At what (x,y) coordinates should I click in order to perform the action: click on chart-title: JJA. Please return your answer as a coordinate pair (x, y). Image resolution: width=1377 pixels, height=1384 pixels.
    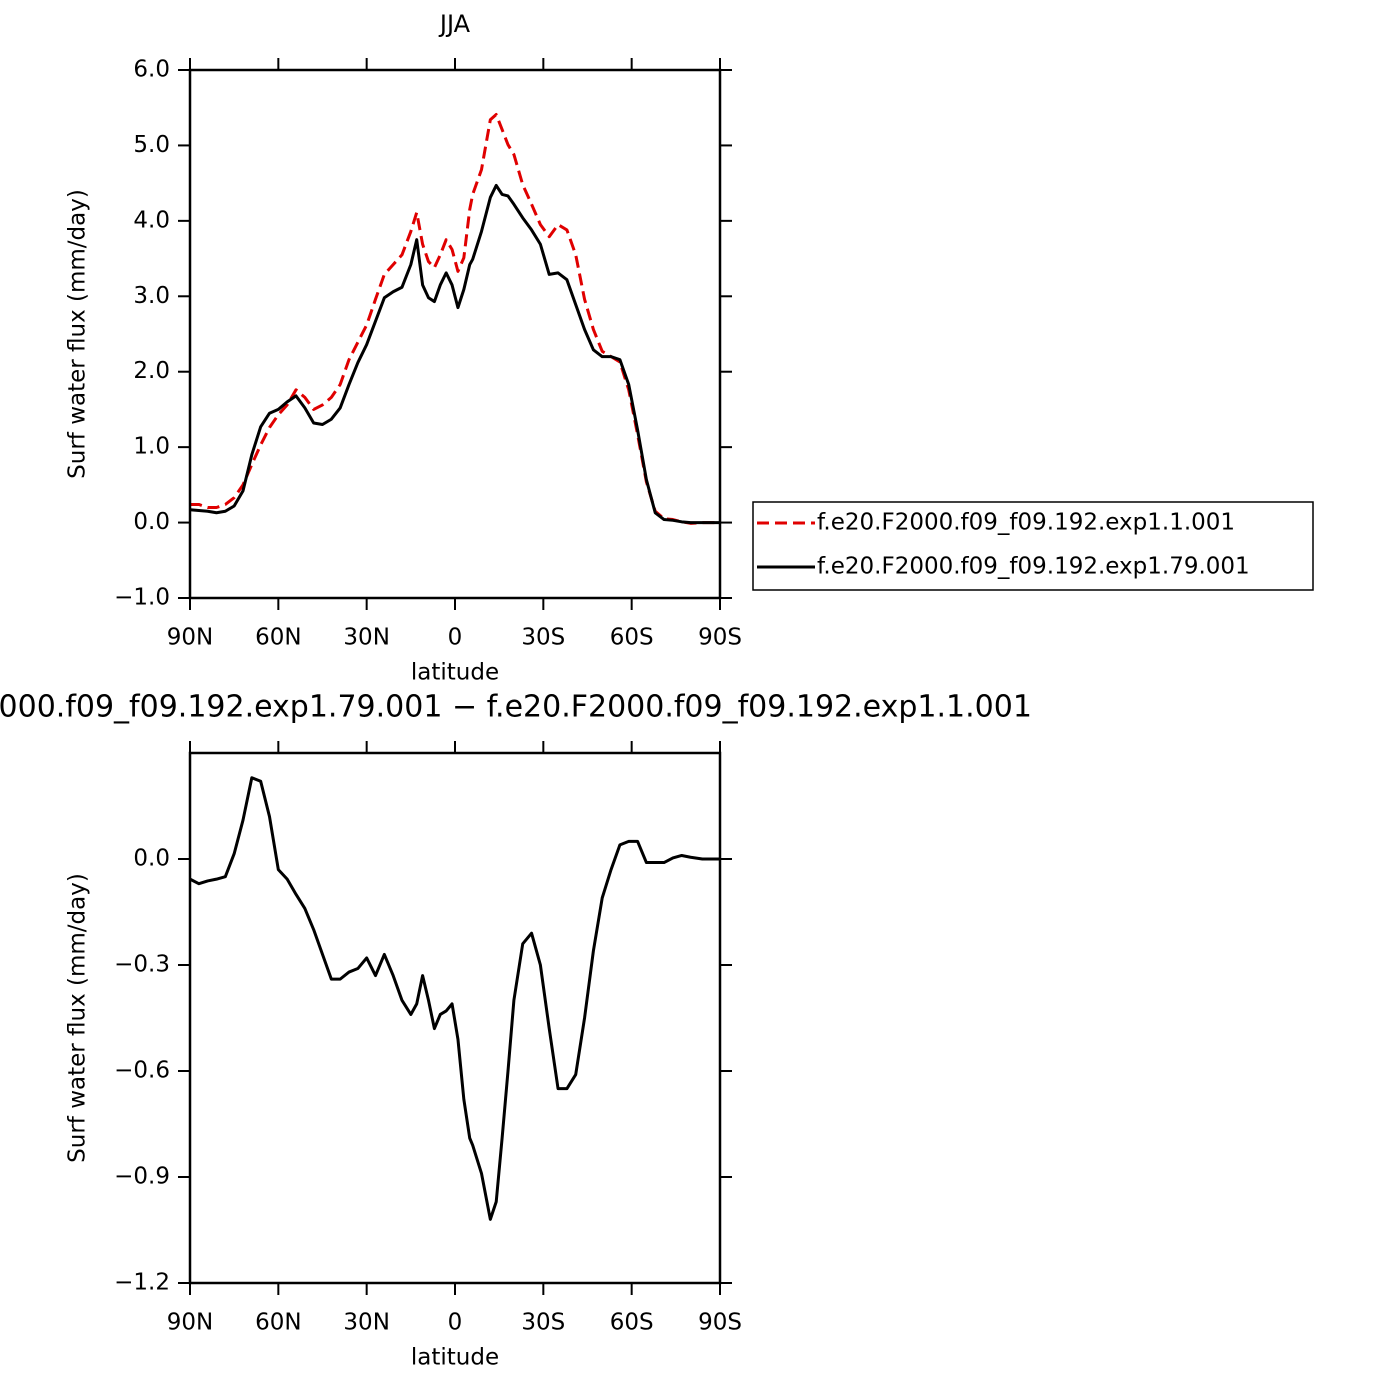
    Looking at the image, I should click on (454, 24).